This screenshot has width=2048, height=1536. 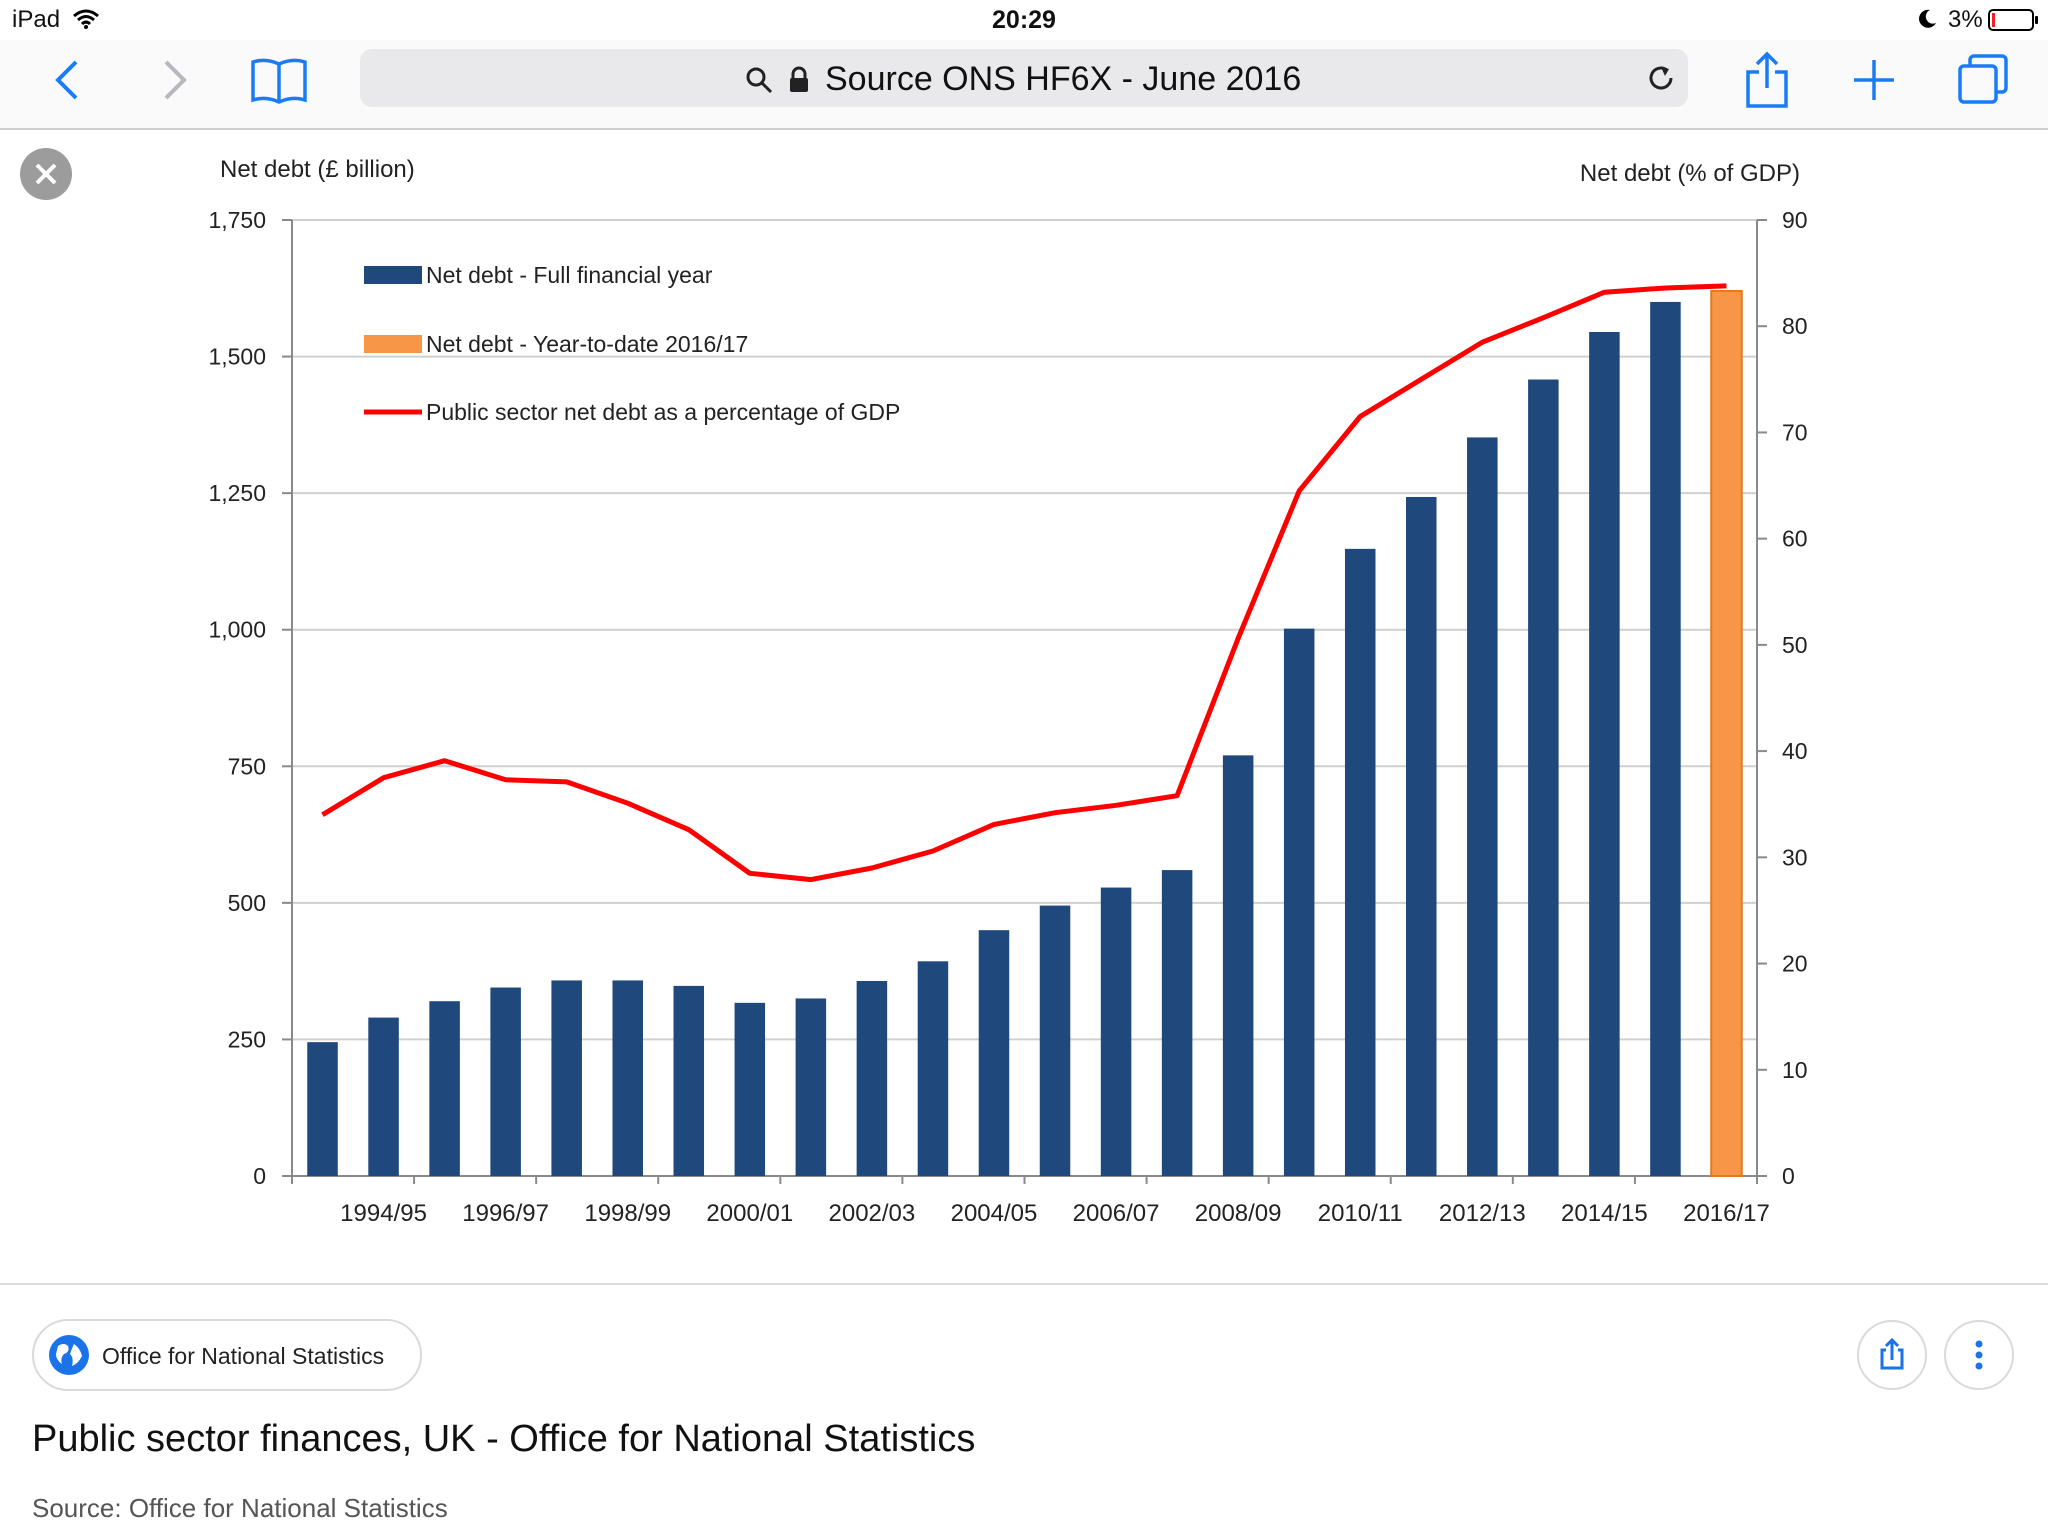 I want to click on x-tick-label: 1998/99, so click(x=627, y=1213).